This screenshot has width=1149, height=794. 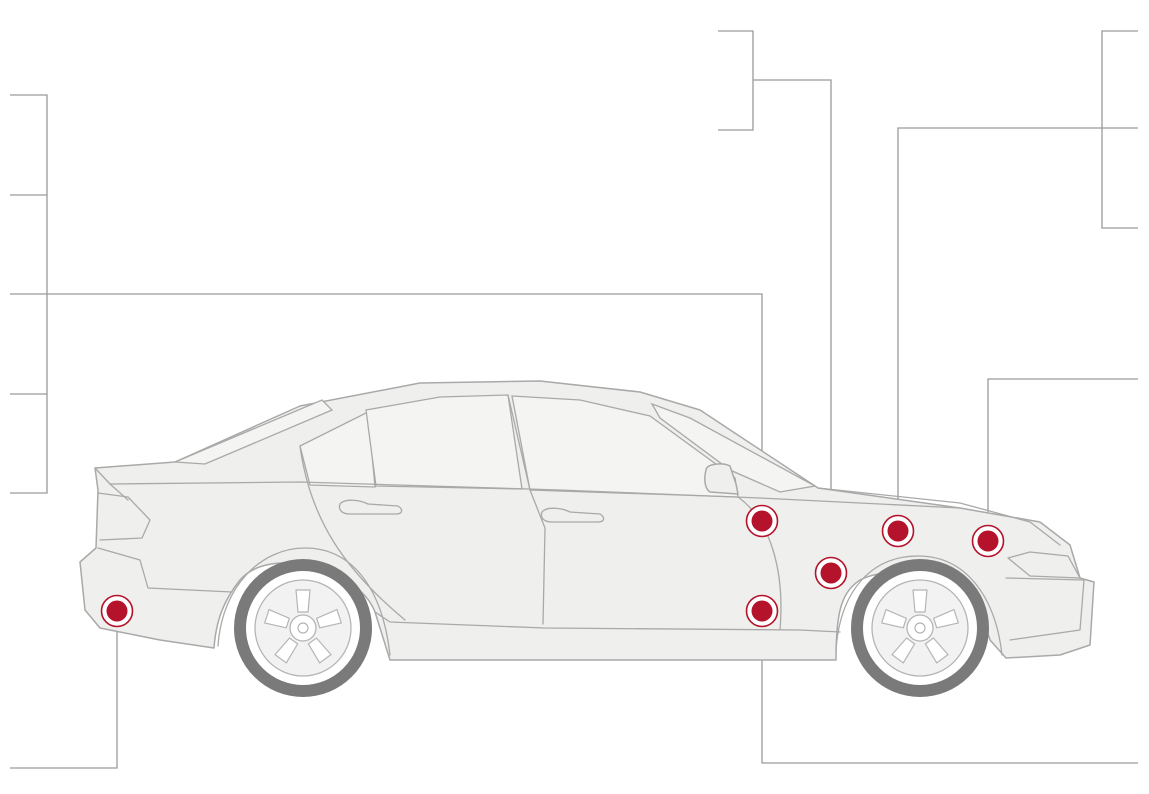 I want to click on front-wheel-arch, so click(x=919, y=605).